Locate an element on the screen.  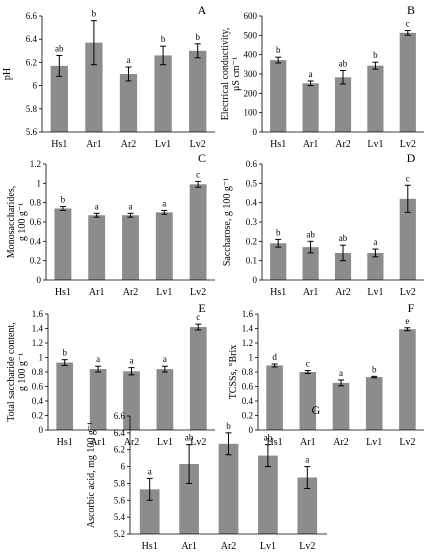
panel-letter: D is located at coordinates (411, 158).